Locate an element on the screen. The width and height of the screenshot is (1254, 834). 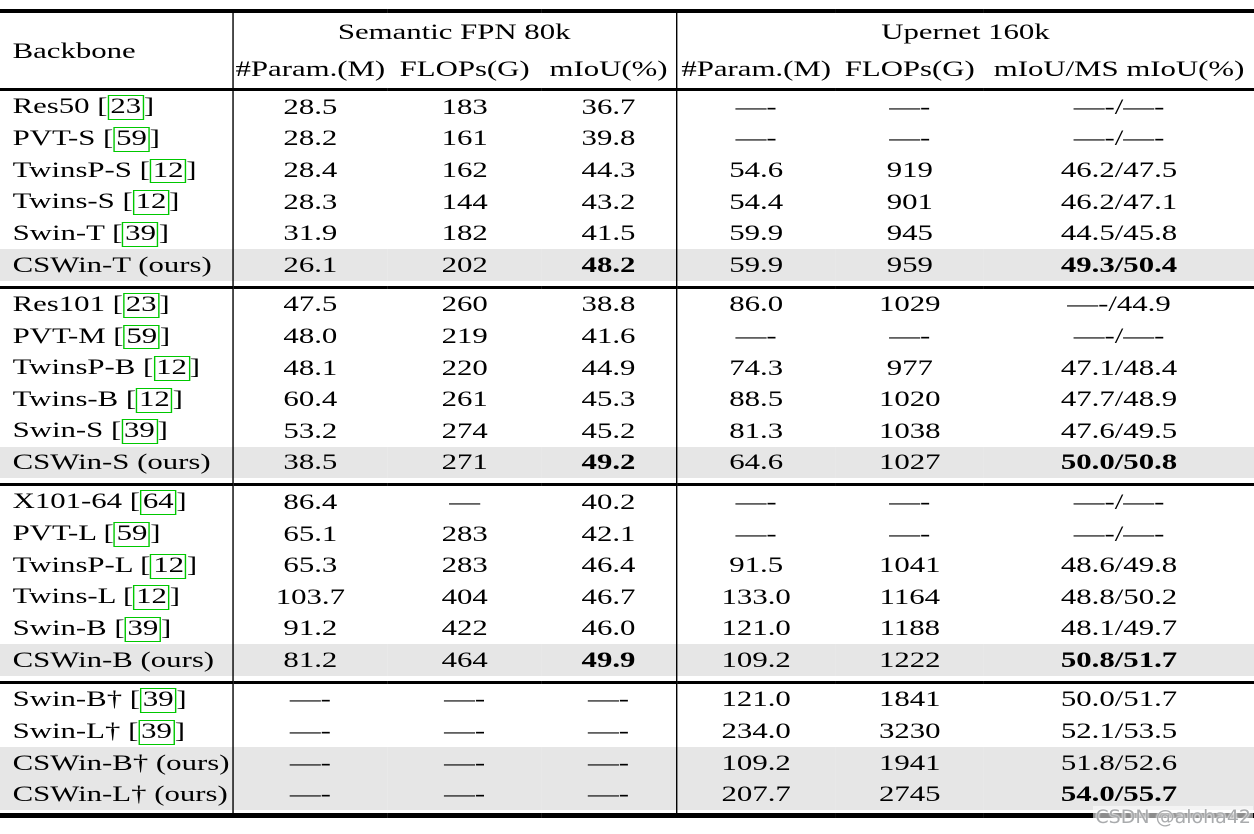
value-cell: 3230 is located at coordinates (909, 731).